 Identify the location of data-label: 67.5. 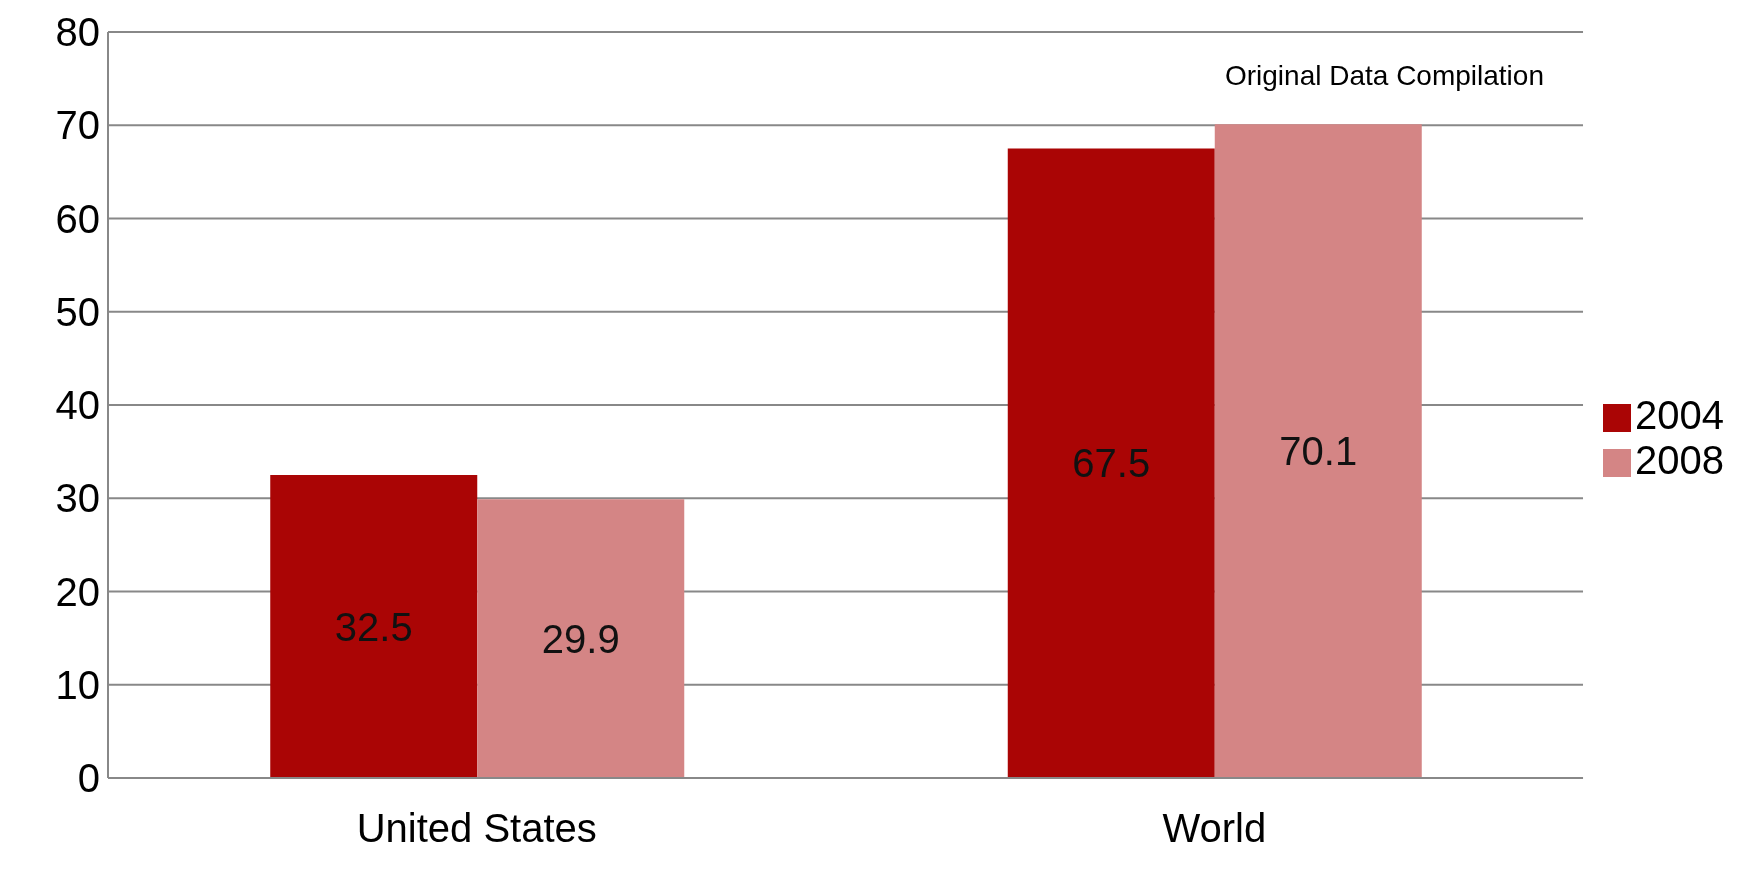
(1111, 463).